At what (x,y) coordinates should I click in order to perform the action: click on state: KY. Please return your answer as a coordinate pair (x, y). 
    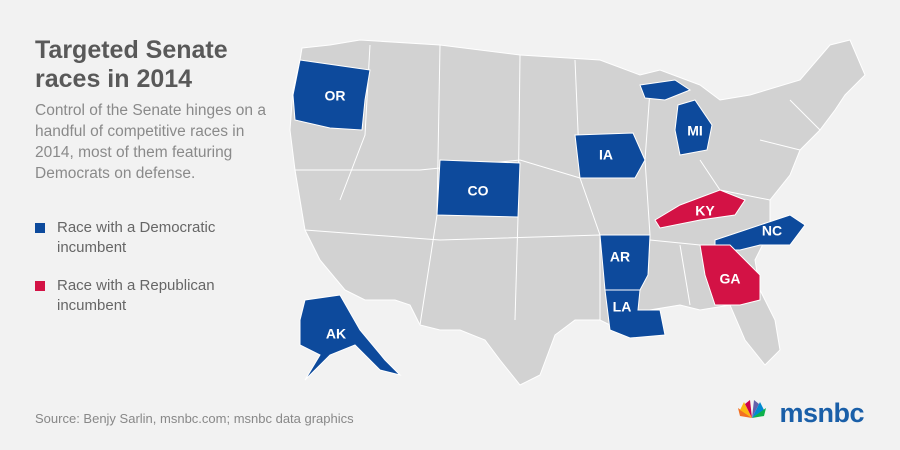
    Looking at the image, I should click on (700, 209).